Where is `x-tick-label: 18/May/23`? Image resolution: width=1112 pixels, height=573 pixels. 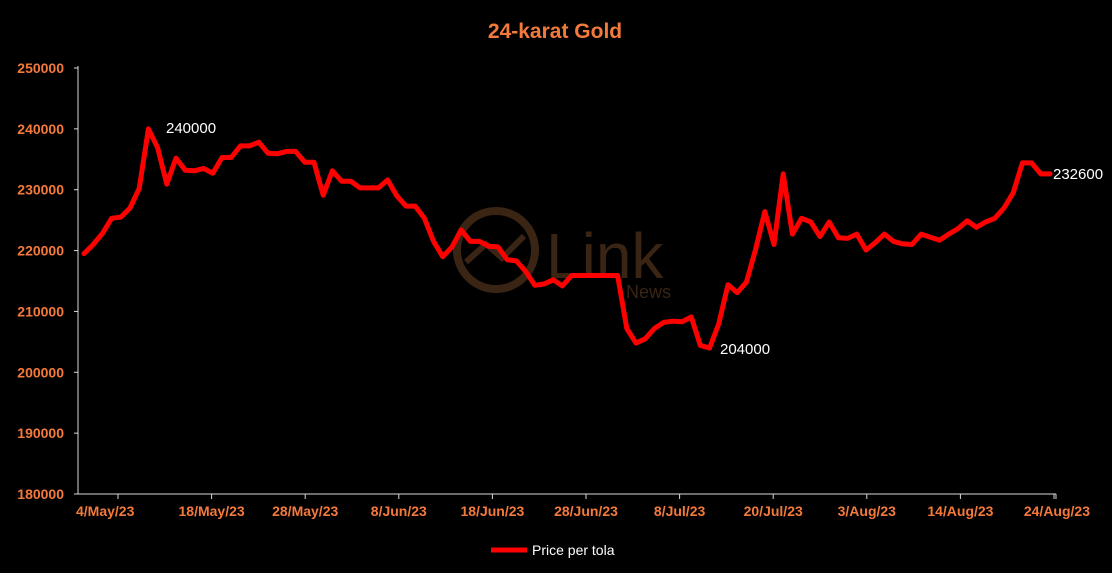
x-tick-label: 18/May/23 is located at coordinates (212, 511).